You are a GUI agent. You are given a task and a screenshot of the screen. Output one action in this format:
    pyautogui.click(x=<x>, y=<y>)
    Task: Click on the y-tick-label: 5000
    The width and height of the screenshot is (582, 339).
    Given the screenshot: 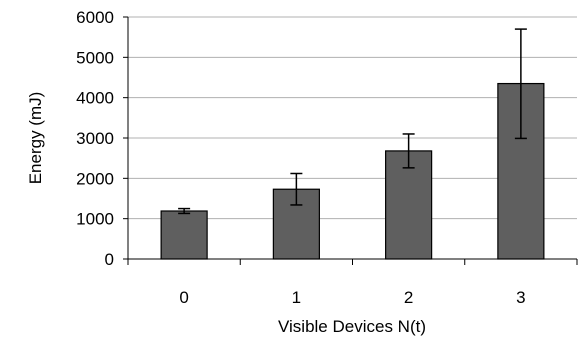 What is the action you would take?
    pyautogui.click(x=95, y=57)
    